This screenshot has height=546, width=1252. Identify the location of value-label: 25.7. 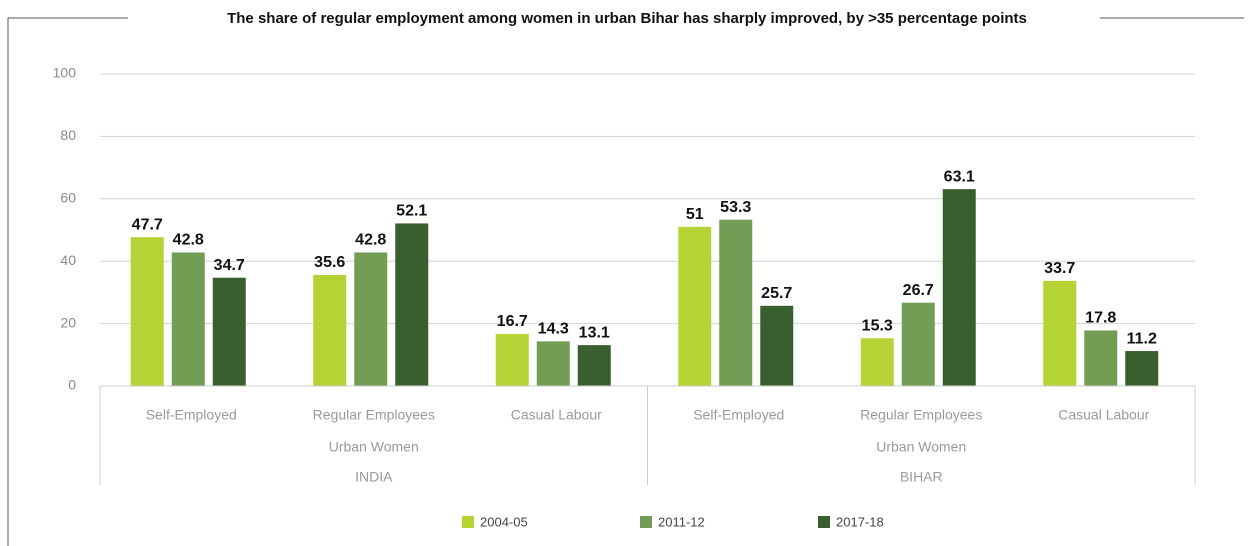
(776, 293).